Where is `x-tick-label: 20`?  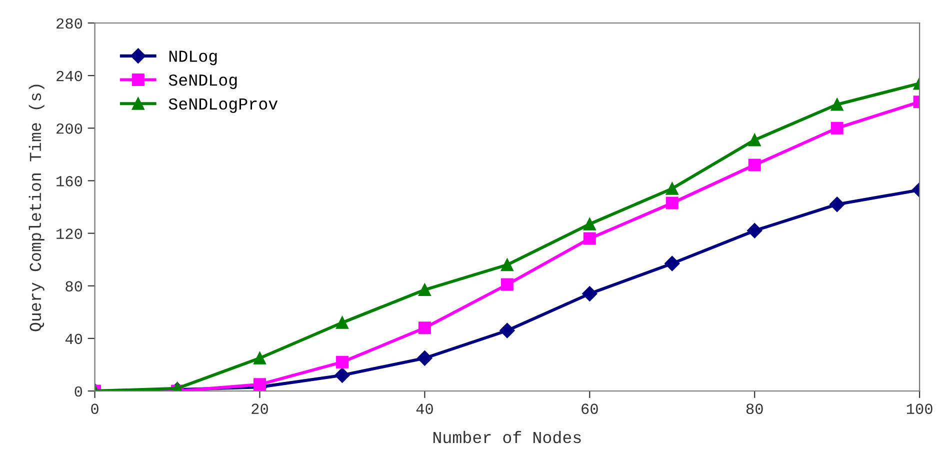
x-tick-label: 20 is located at coordinates (260, 409).